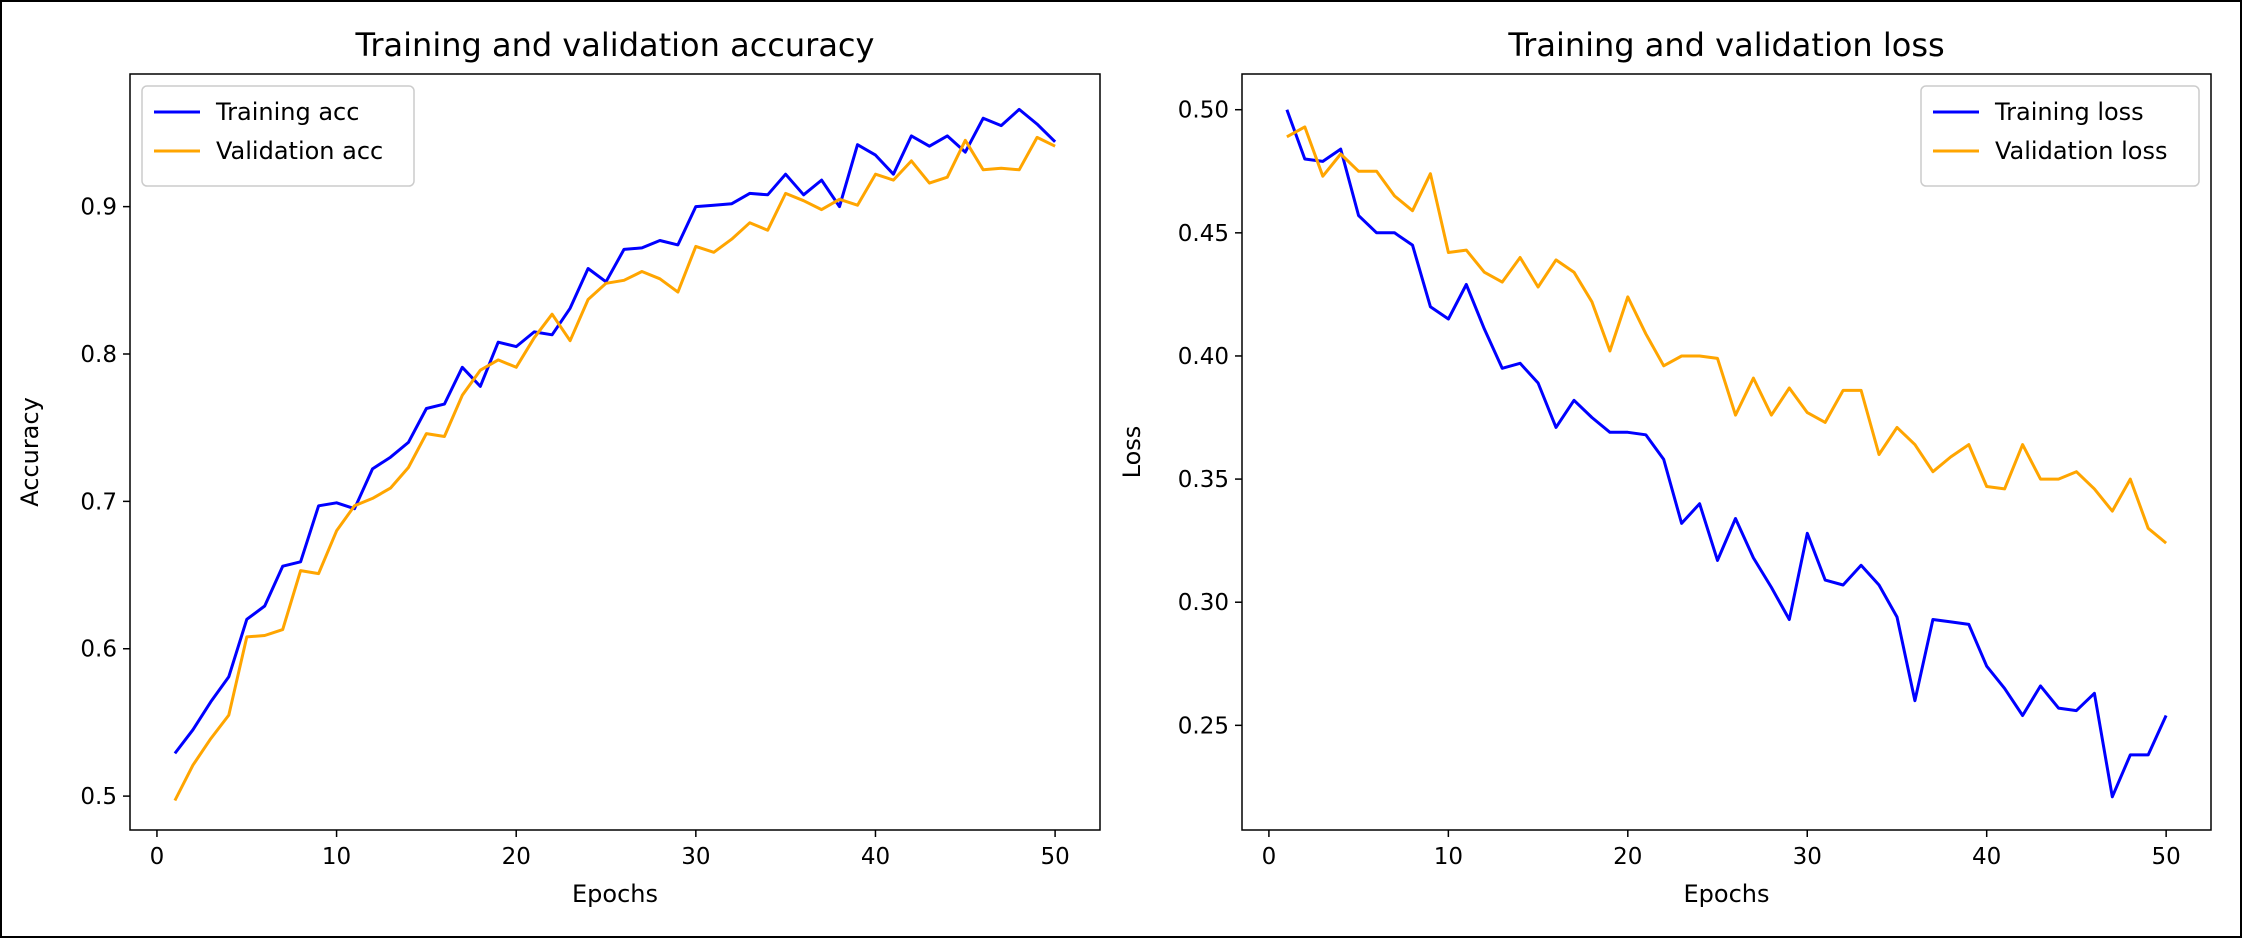 Image resolution: width=2242 pixels, height=938 pixels. I want to click on legend: Training acc Validation acc, so click(278, 136).